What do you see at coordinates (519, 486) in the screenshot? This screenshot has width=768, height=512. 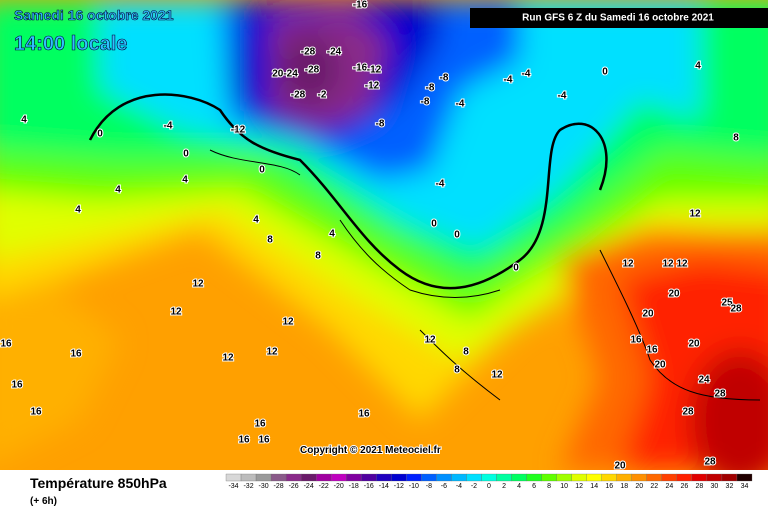 I see `legend-tick: 4` at bounding box center [519, 486].